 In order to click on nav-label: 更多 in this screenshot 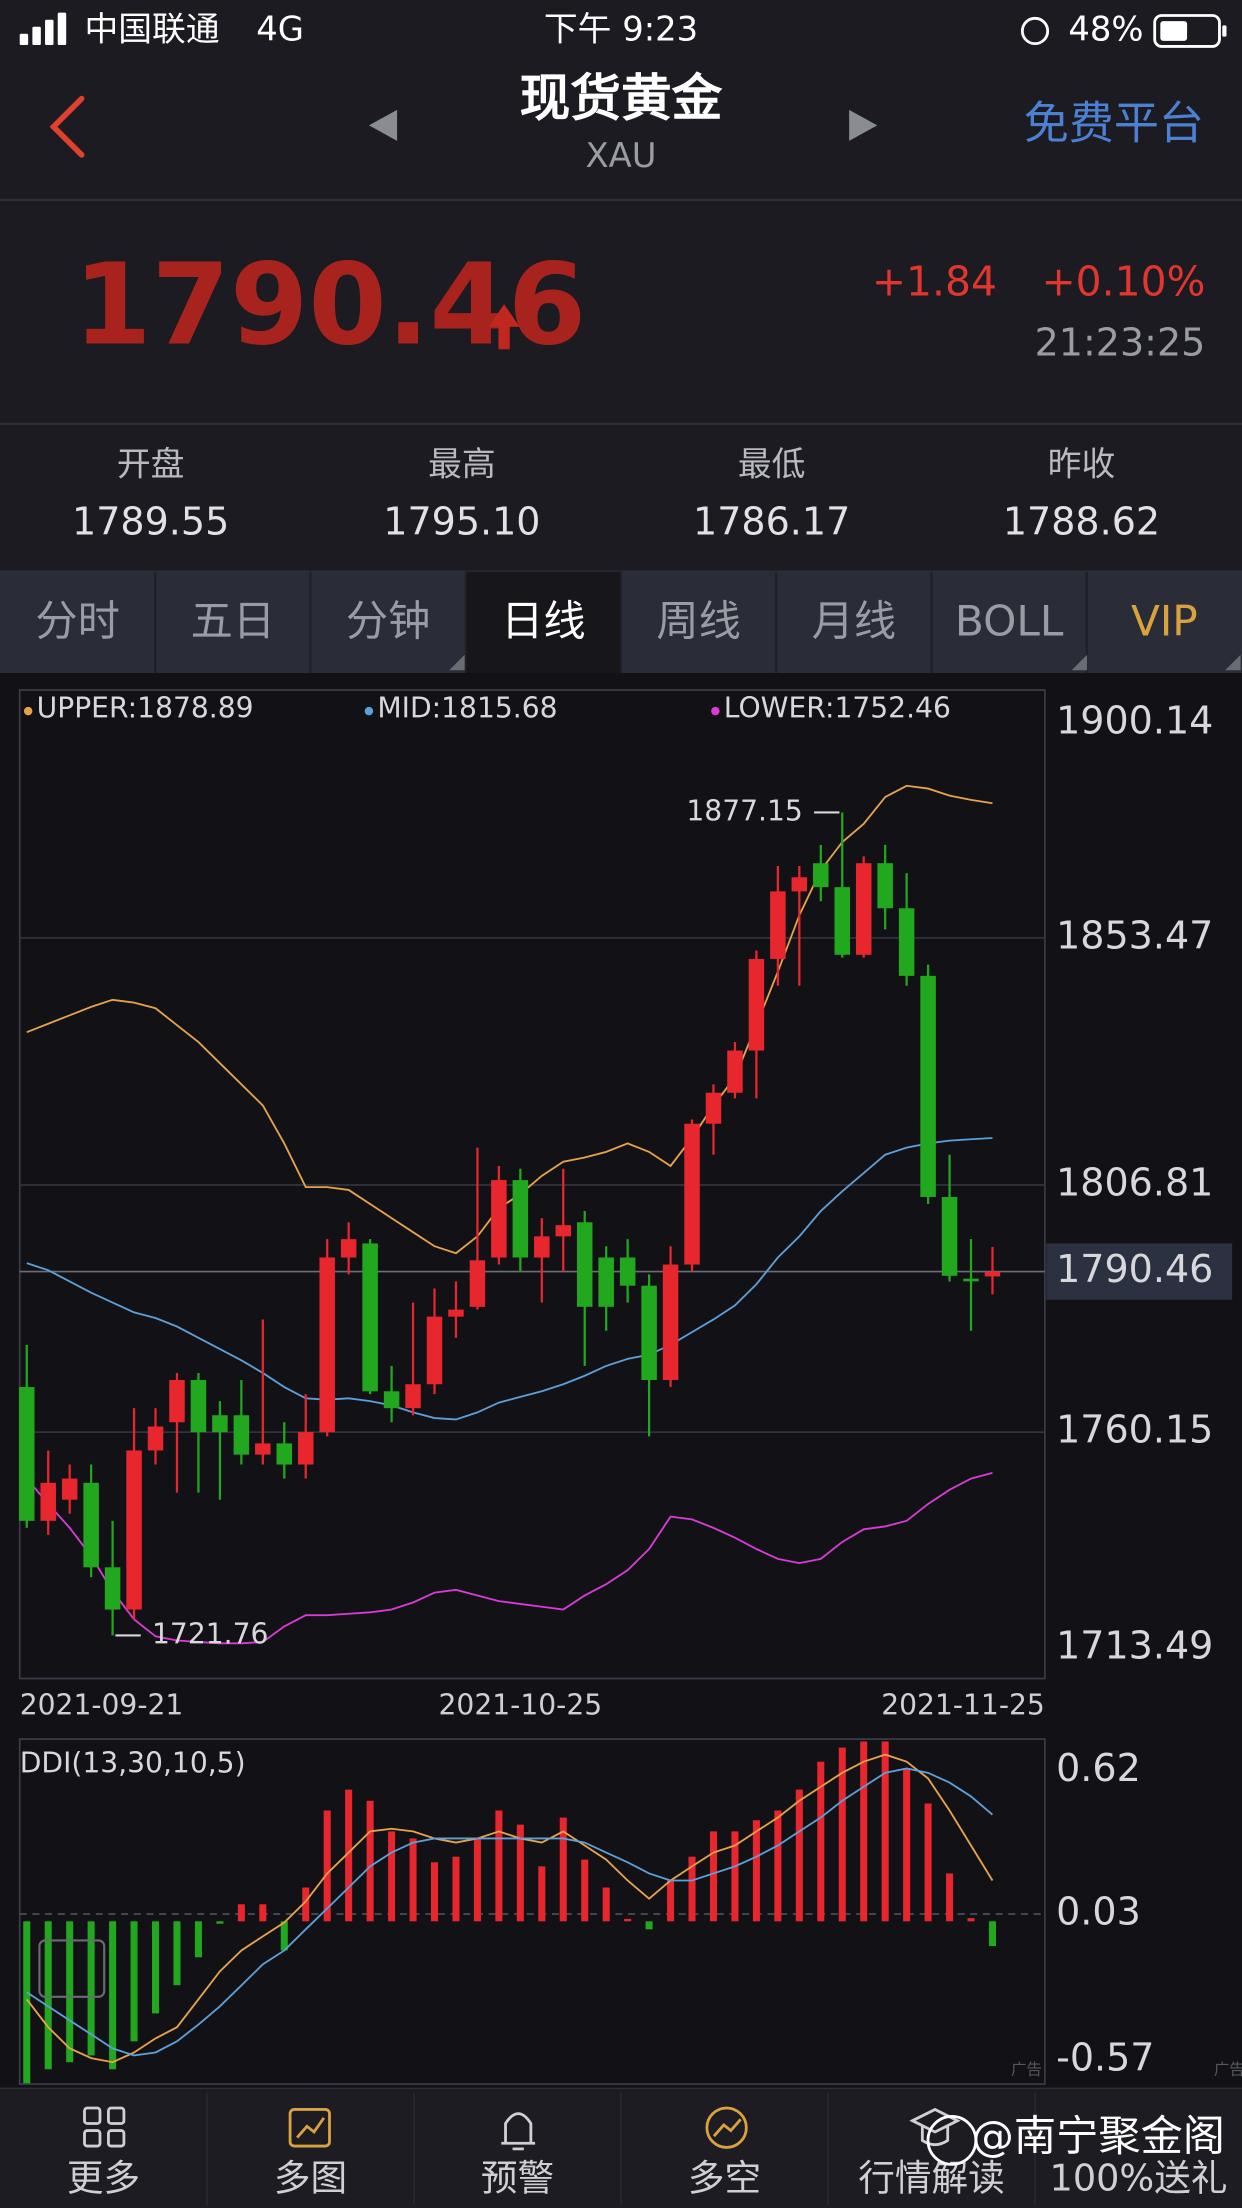, I will do `click(103, 2177)`.